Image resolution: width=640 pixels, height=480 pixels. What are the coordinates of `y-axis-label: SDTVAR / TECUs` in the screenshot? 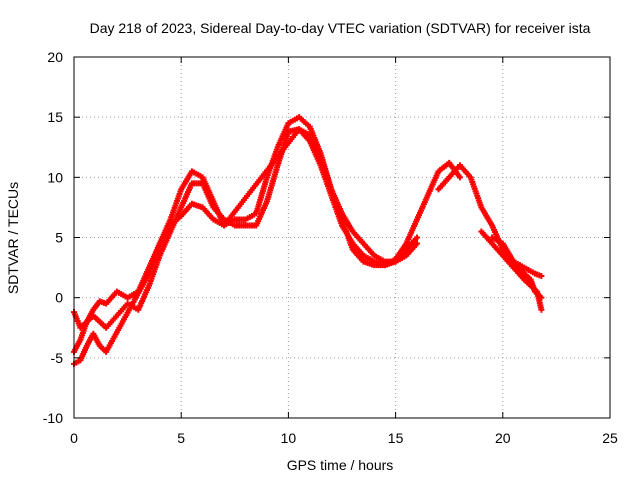 It's located at (13, 238).